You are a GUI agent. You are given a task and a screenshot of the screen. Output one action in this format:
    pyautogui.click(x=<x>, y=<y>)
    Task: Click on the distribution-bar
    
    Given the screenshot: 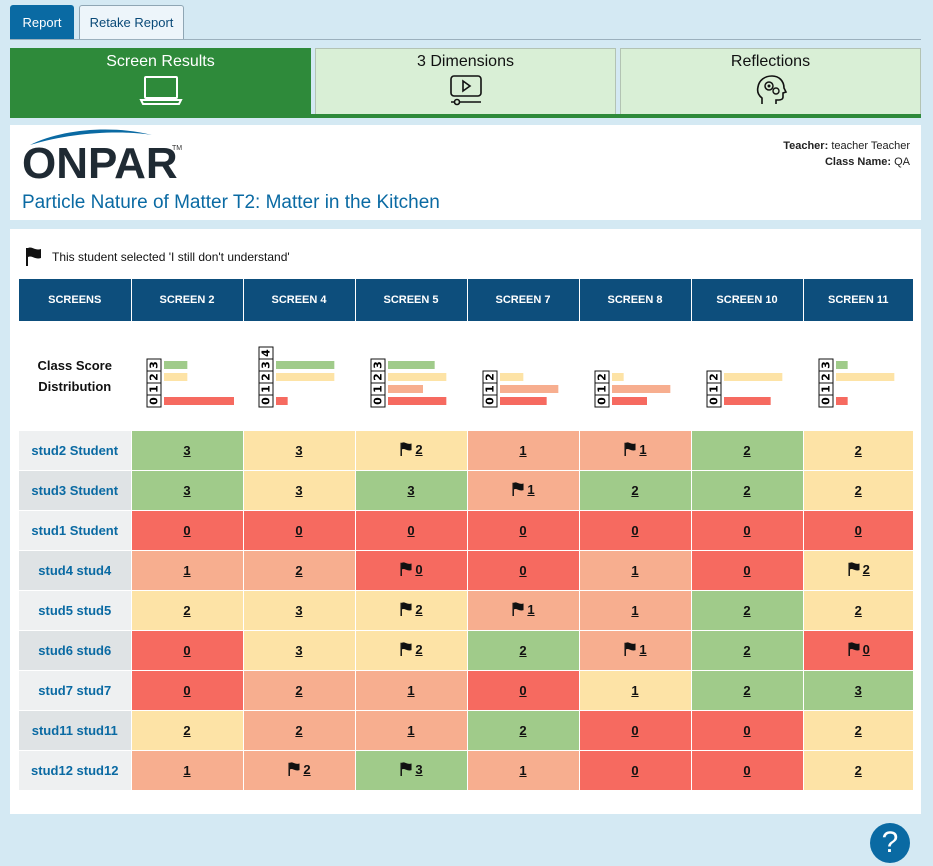 What is the action you would take?
    pyautogui.click(x=405, y=389)
    